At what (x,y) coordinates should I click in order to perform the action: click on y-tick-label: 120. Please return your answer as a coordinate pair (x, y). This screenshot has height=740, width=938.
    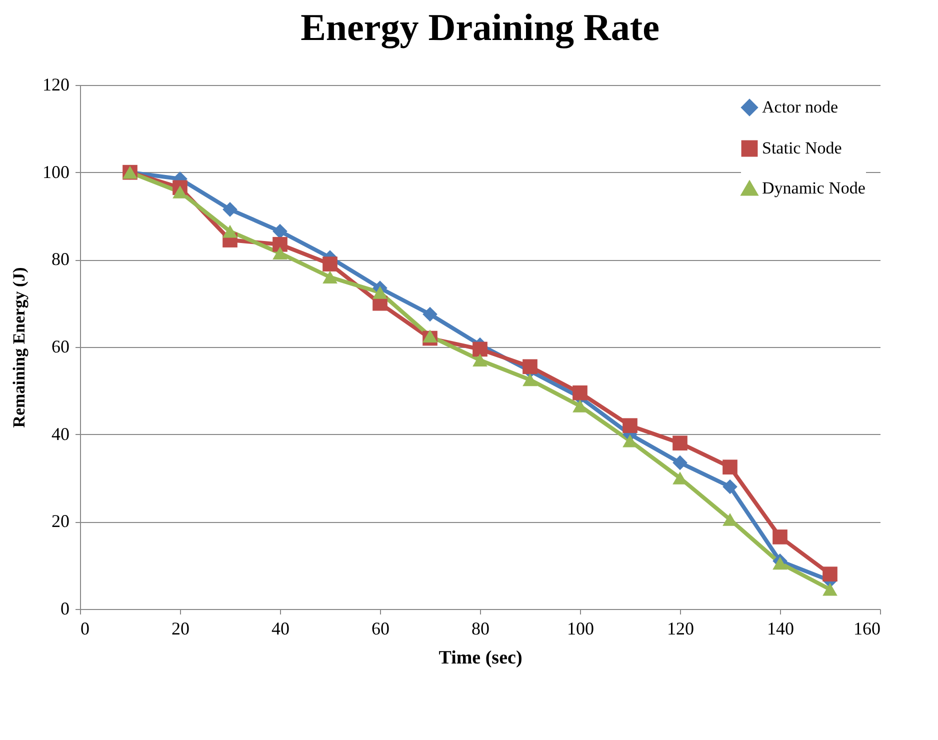
    Looking at the image, I should click on (56, 84).